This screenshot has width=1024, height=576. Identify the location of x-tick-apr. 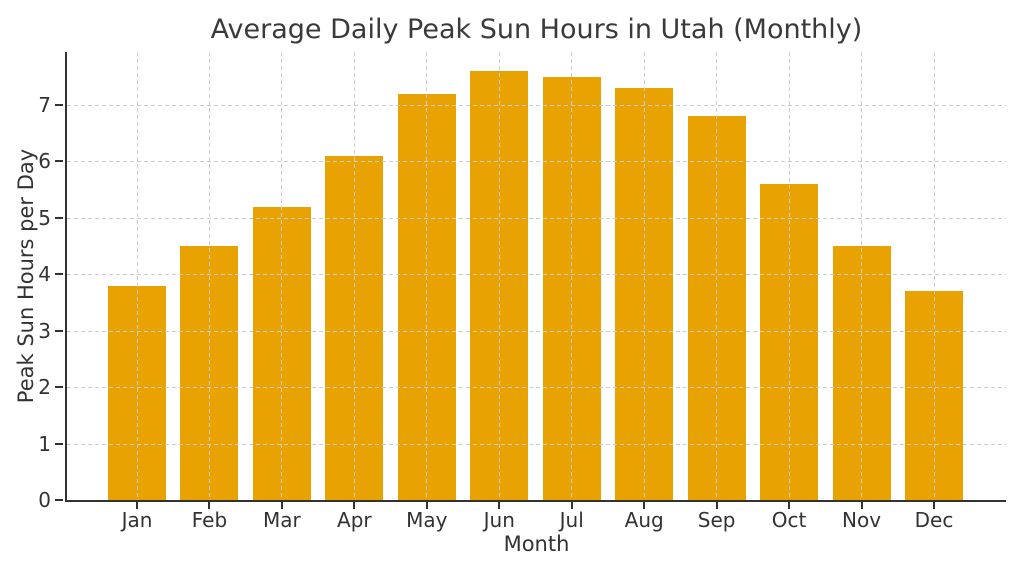
(354, 505).